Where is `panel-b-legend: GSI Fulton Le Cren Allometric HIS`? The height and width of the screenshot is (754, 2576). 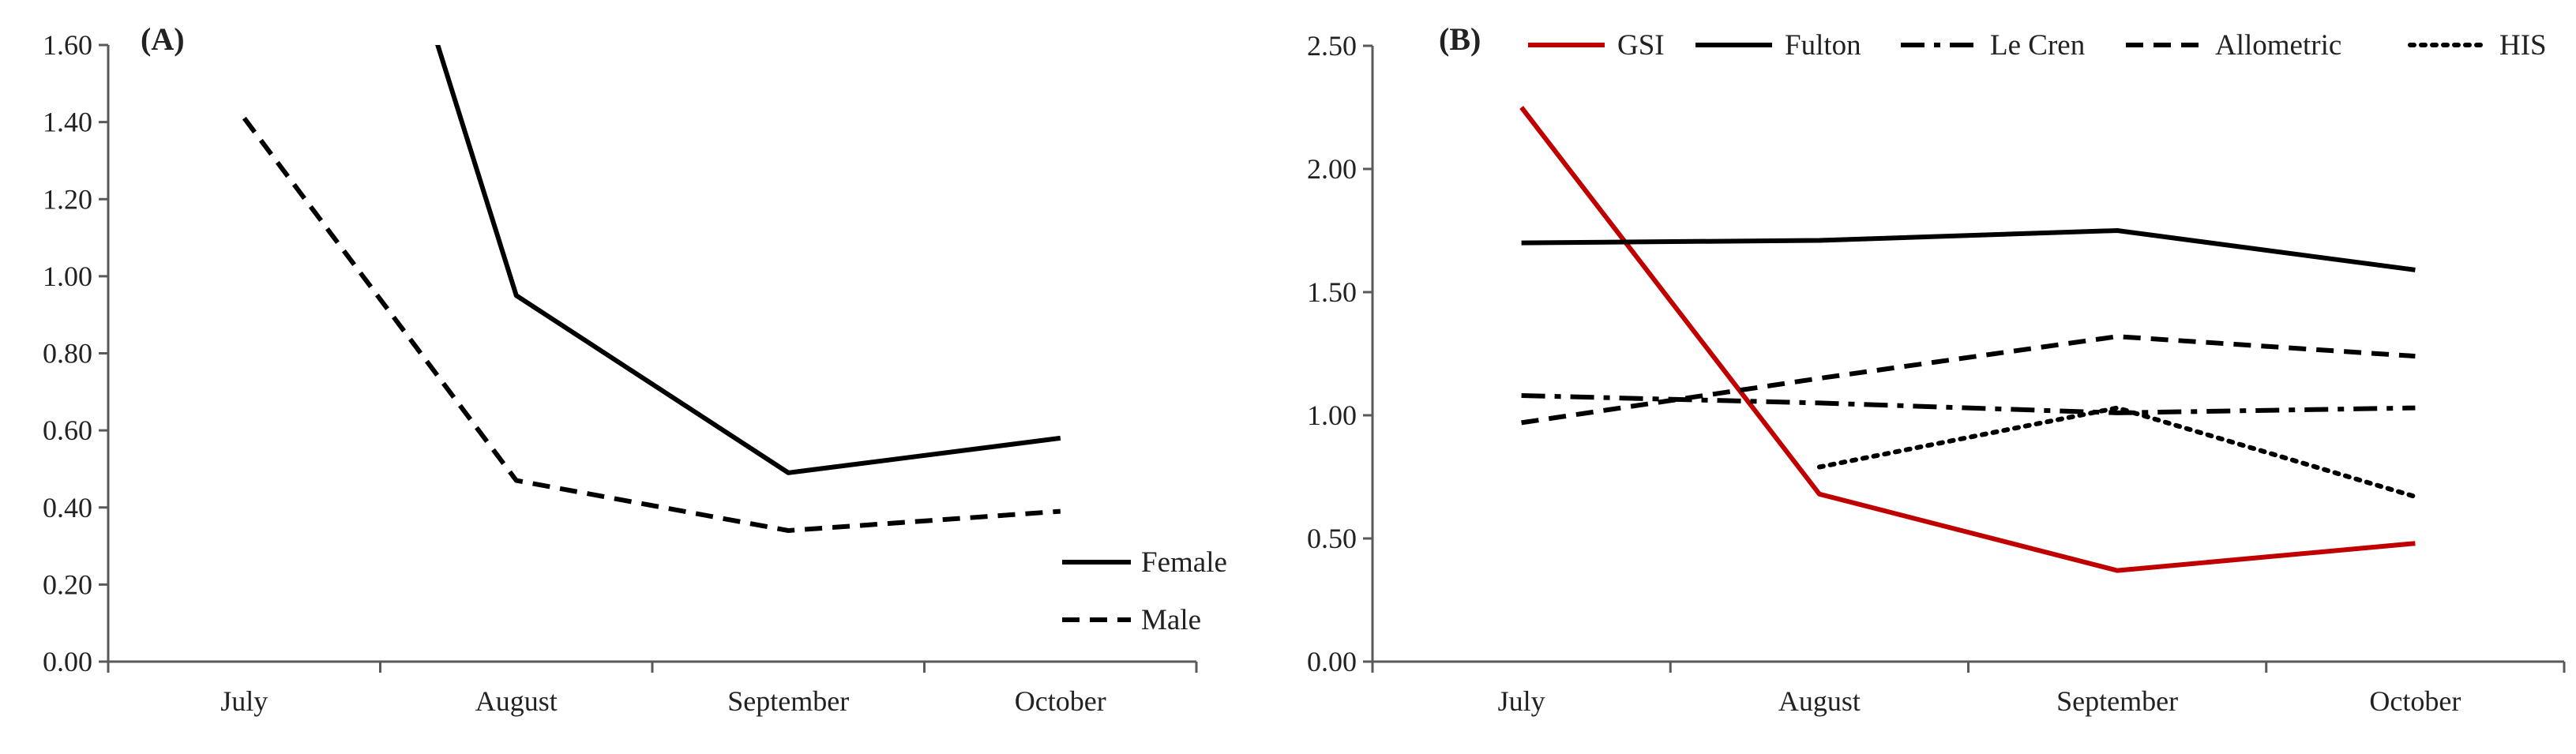 panel-b-legend: GSI Fulton Le Cren Allometric HIS is located at coordinates (2037, 45).